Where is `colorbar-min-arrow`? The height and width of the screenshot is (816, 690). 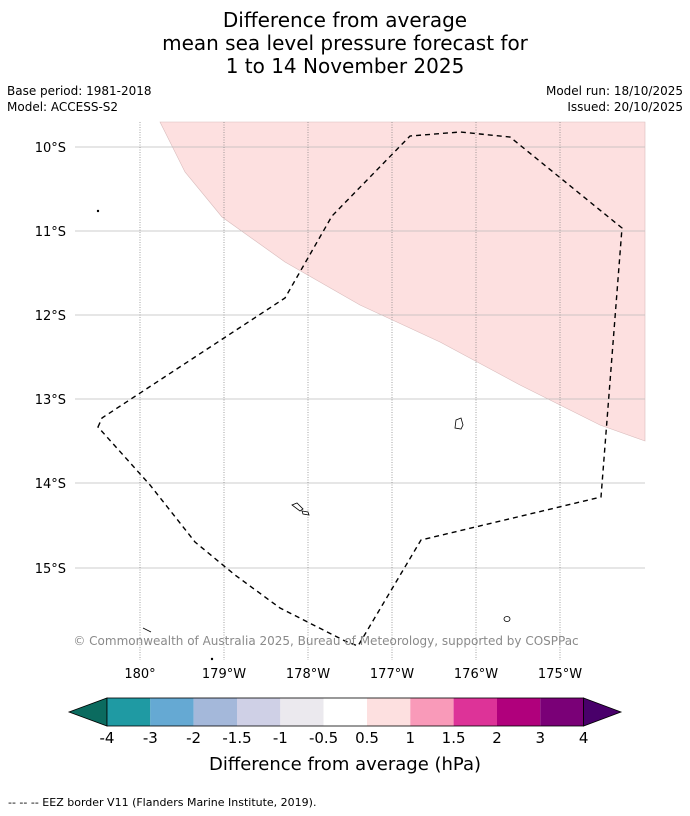
colorbar-min-arrow is located at coordinates (87, 712).